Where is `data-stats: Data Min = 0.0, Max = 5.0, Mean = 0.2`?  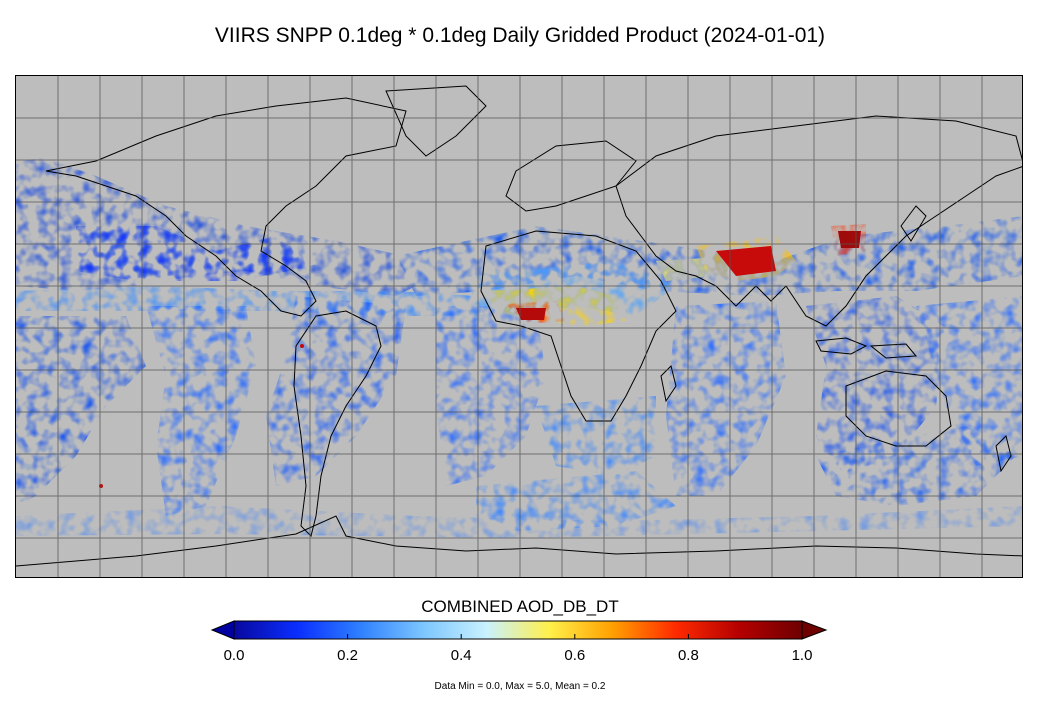
data-stats: Data Min = 0.0, Max = 5.0, Mean = 0.2 is located at coordinates (520, 686).